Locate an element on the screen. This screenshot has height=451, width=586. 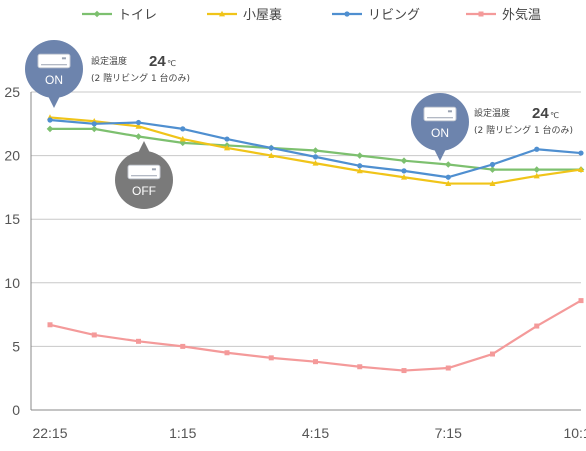
on-bubble-2: ON is located at coordinates (440, 127).